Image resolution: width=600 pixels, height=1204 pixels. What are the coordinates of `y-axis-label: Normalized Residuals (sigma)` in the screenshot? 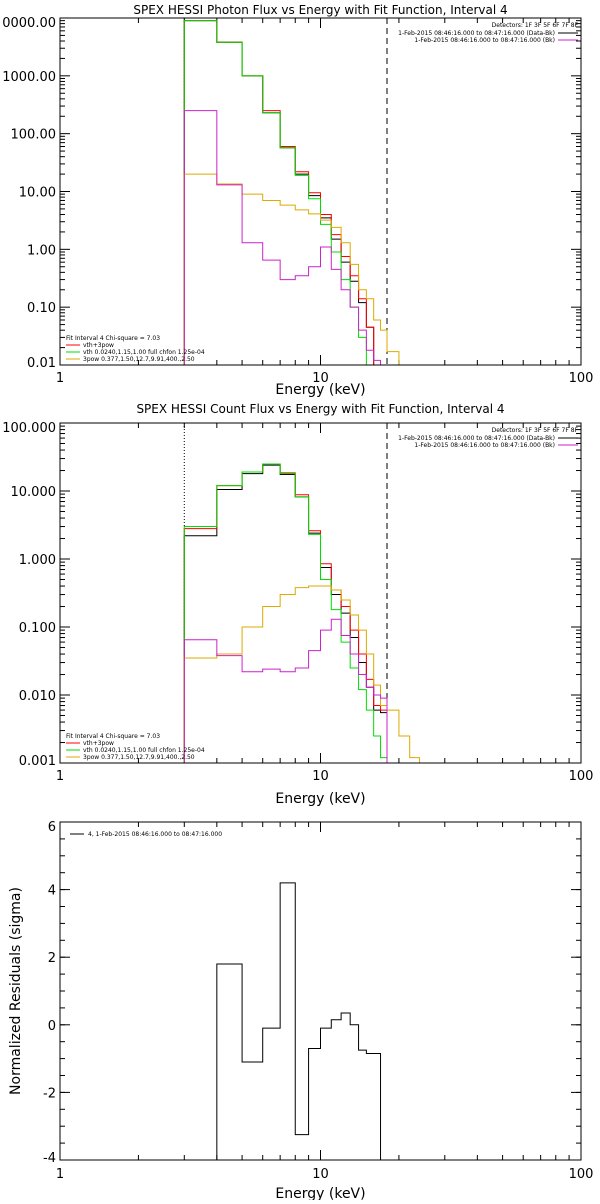 It's located at (16, 991).